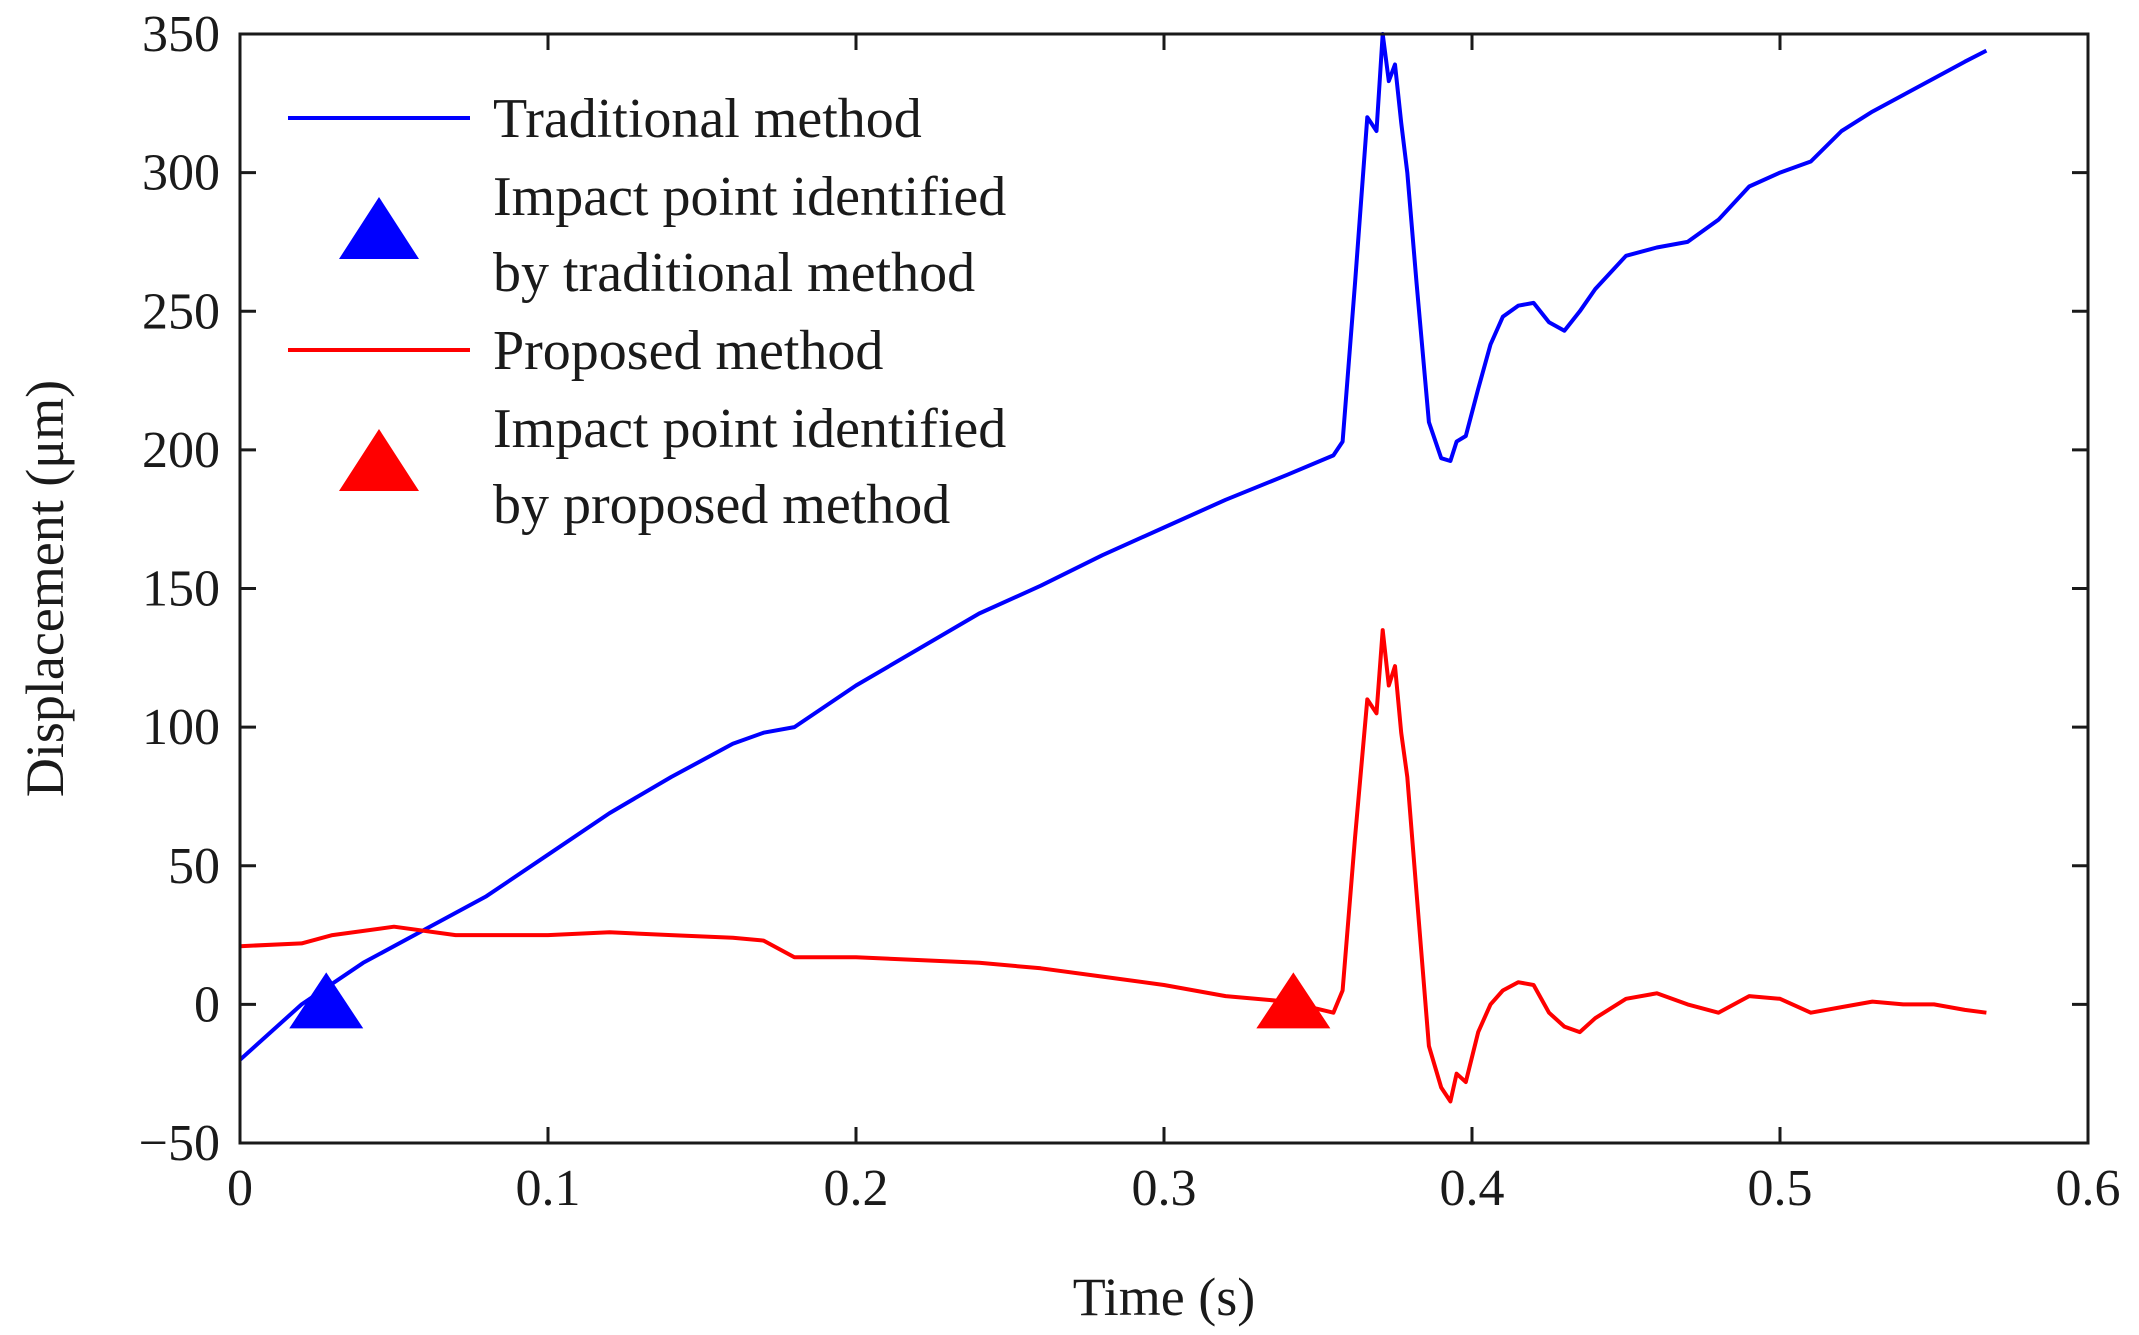  What do you see at coordinates (240, 1188) in the screenshot?
I see `x-tick-label: 0` at bounding box center [240, 1188].